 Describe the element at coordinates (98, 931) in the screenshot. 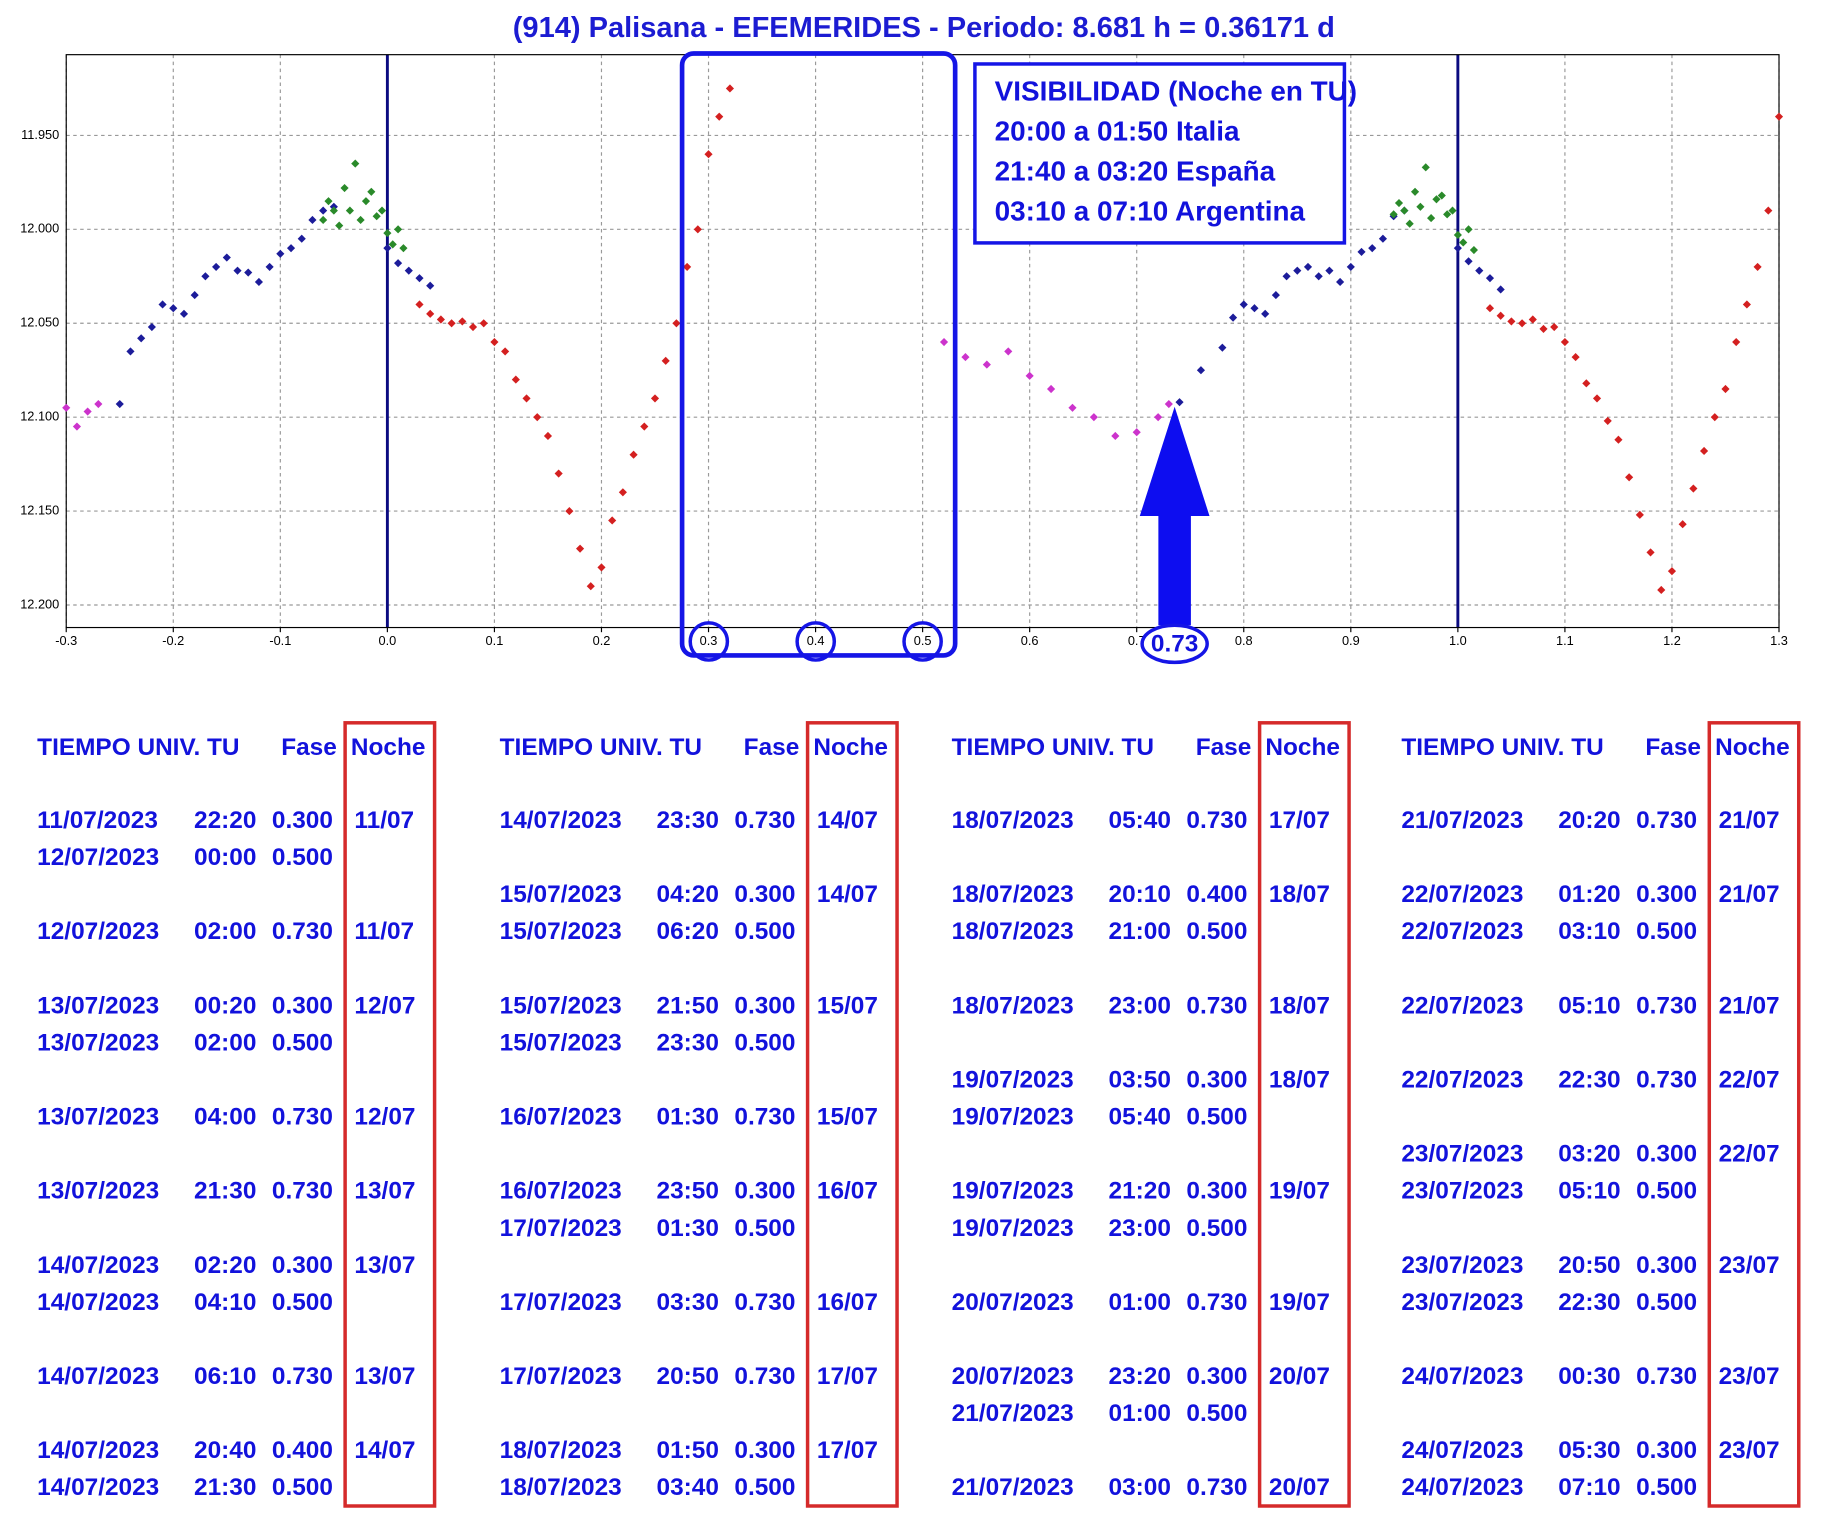

I see `table-cell: 12/07/2023` at that location.